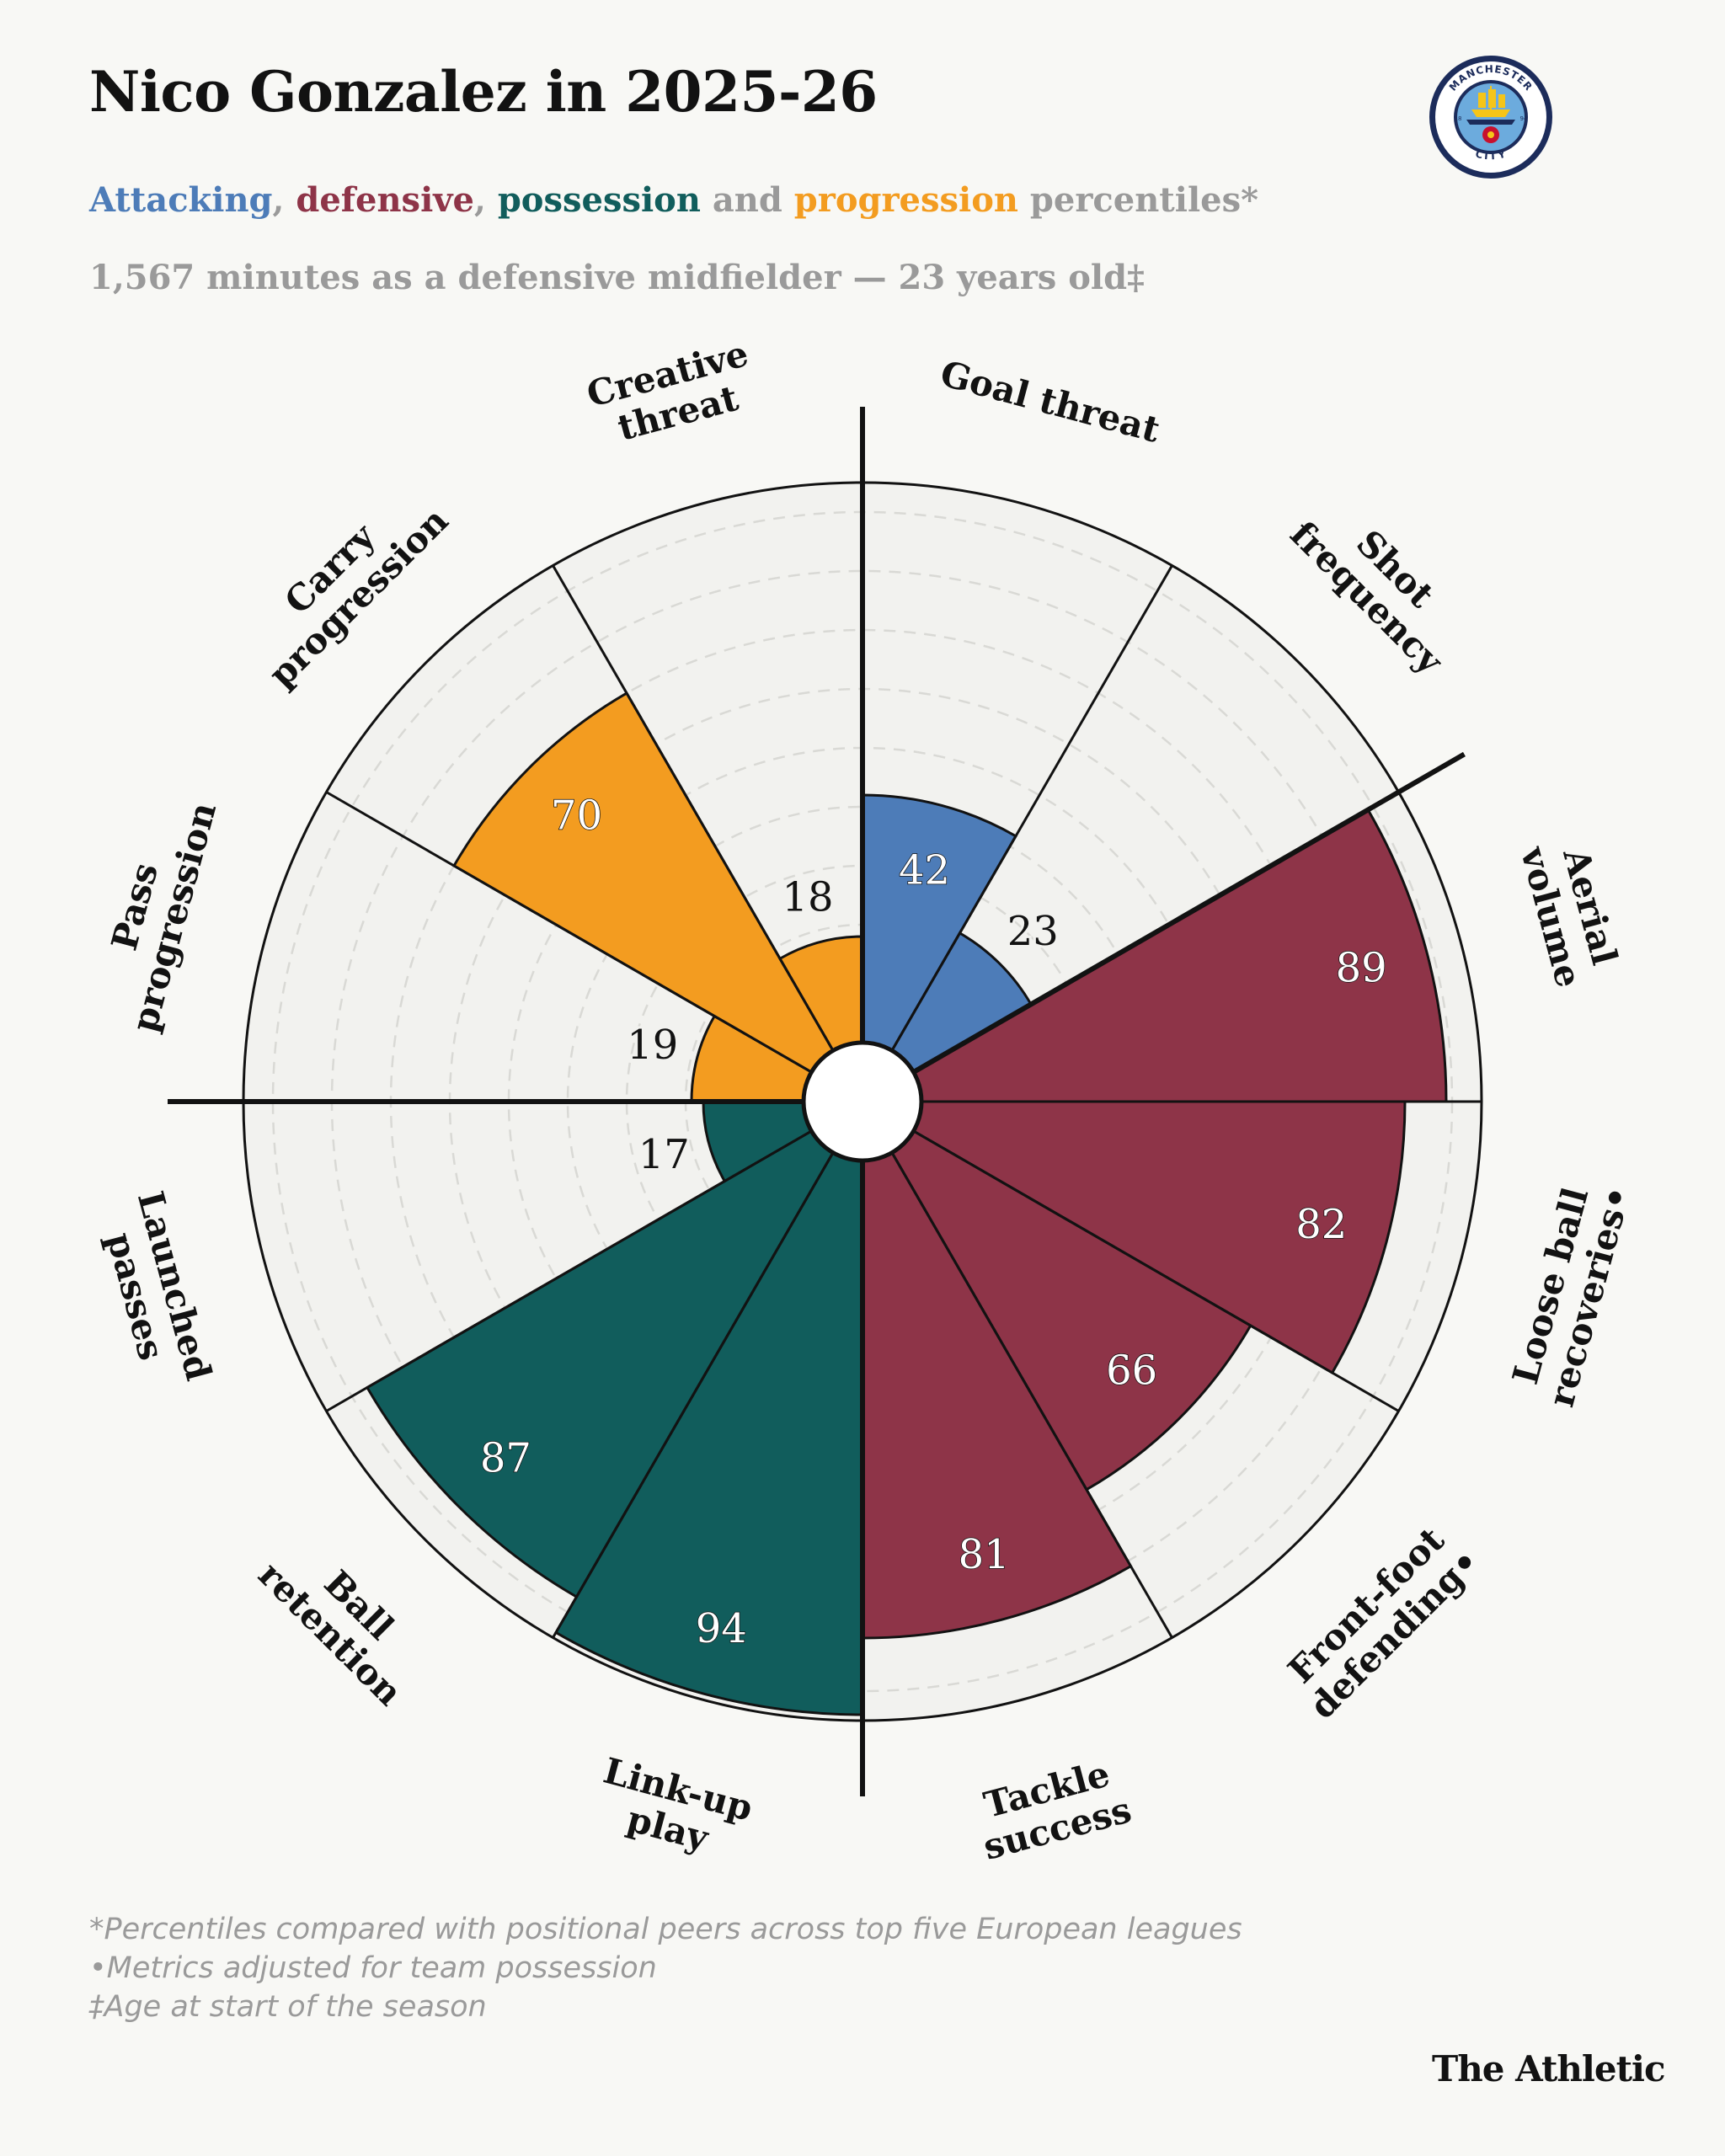  Describe the element at coordinates (1549, 2068) in the screenshot. I see `brand-logo: The Athletic` at that location.